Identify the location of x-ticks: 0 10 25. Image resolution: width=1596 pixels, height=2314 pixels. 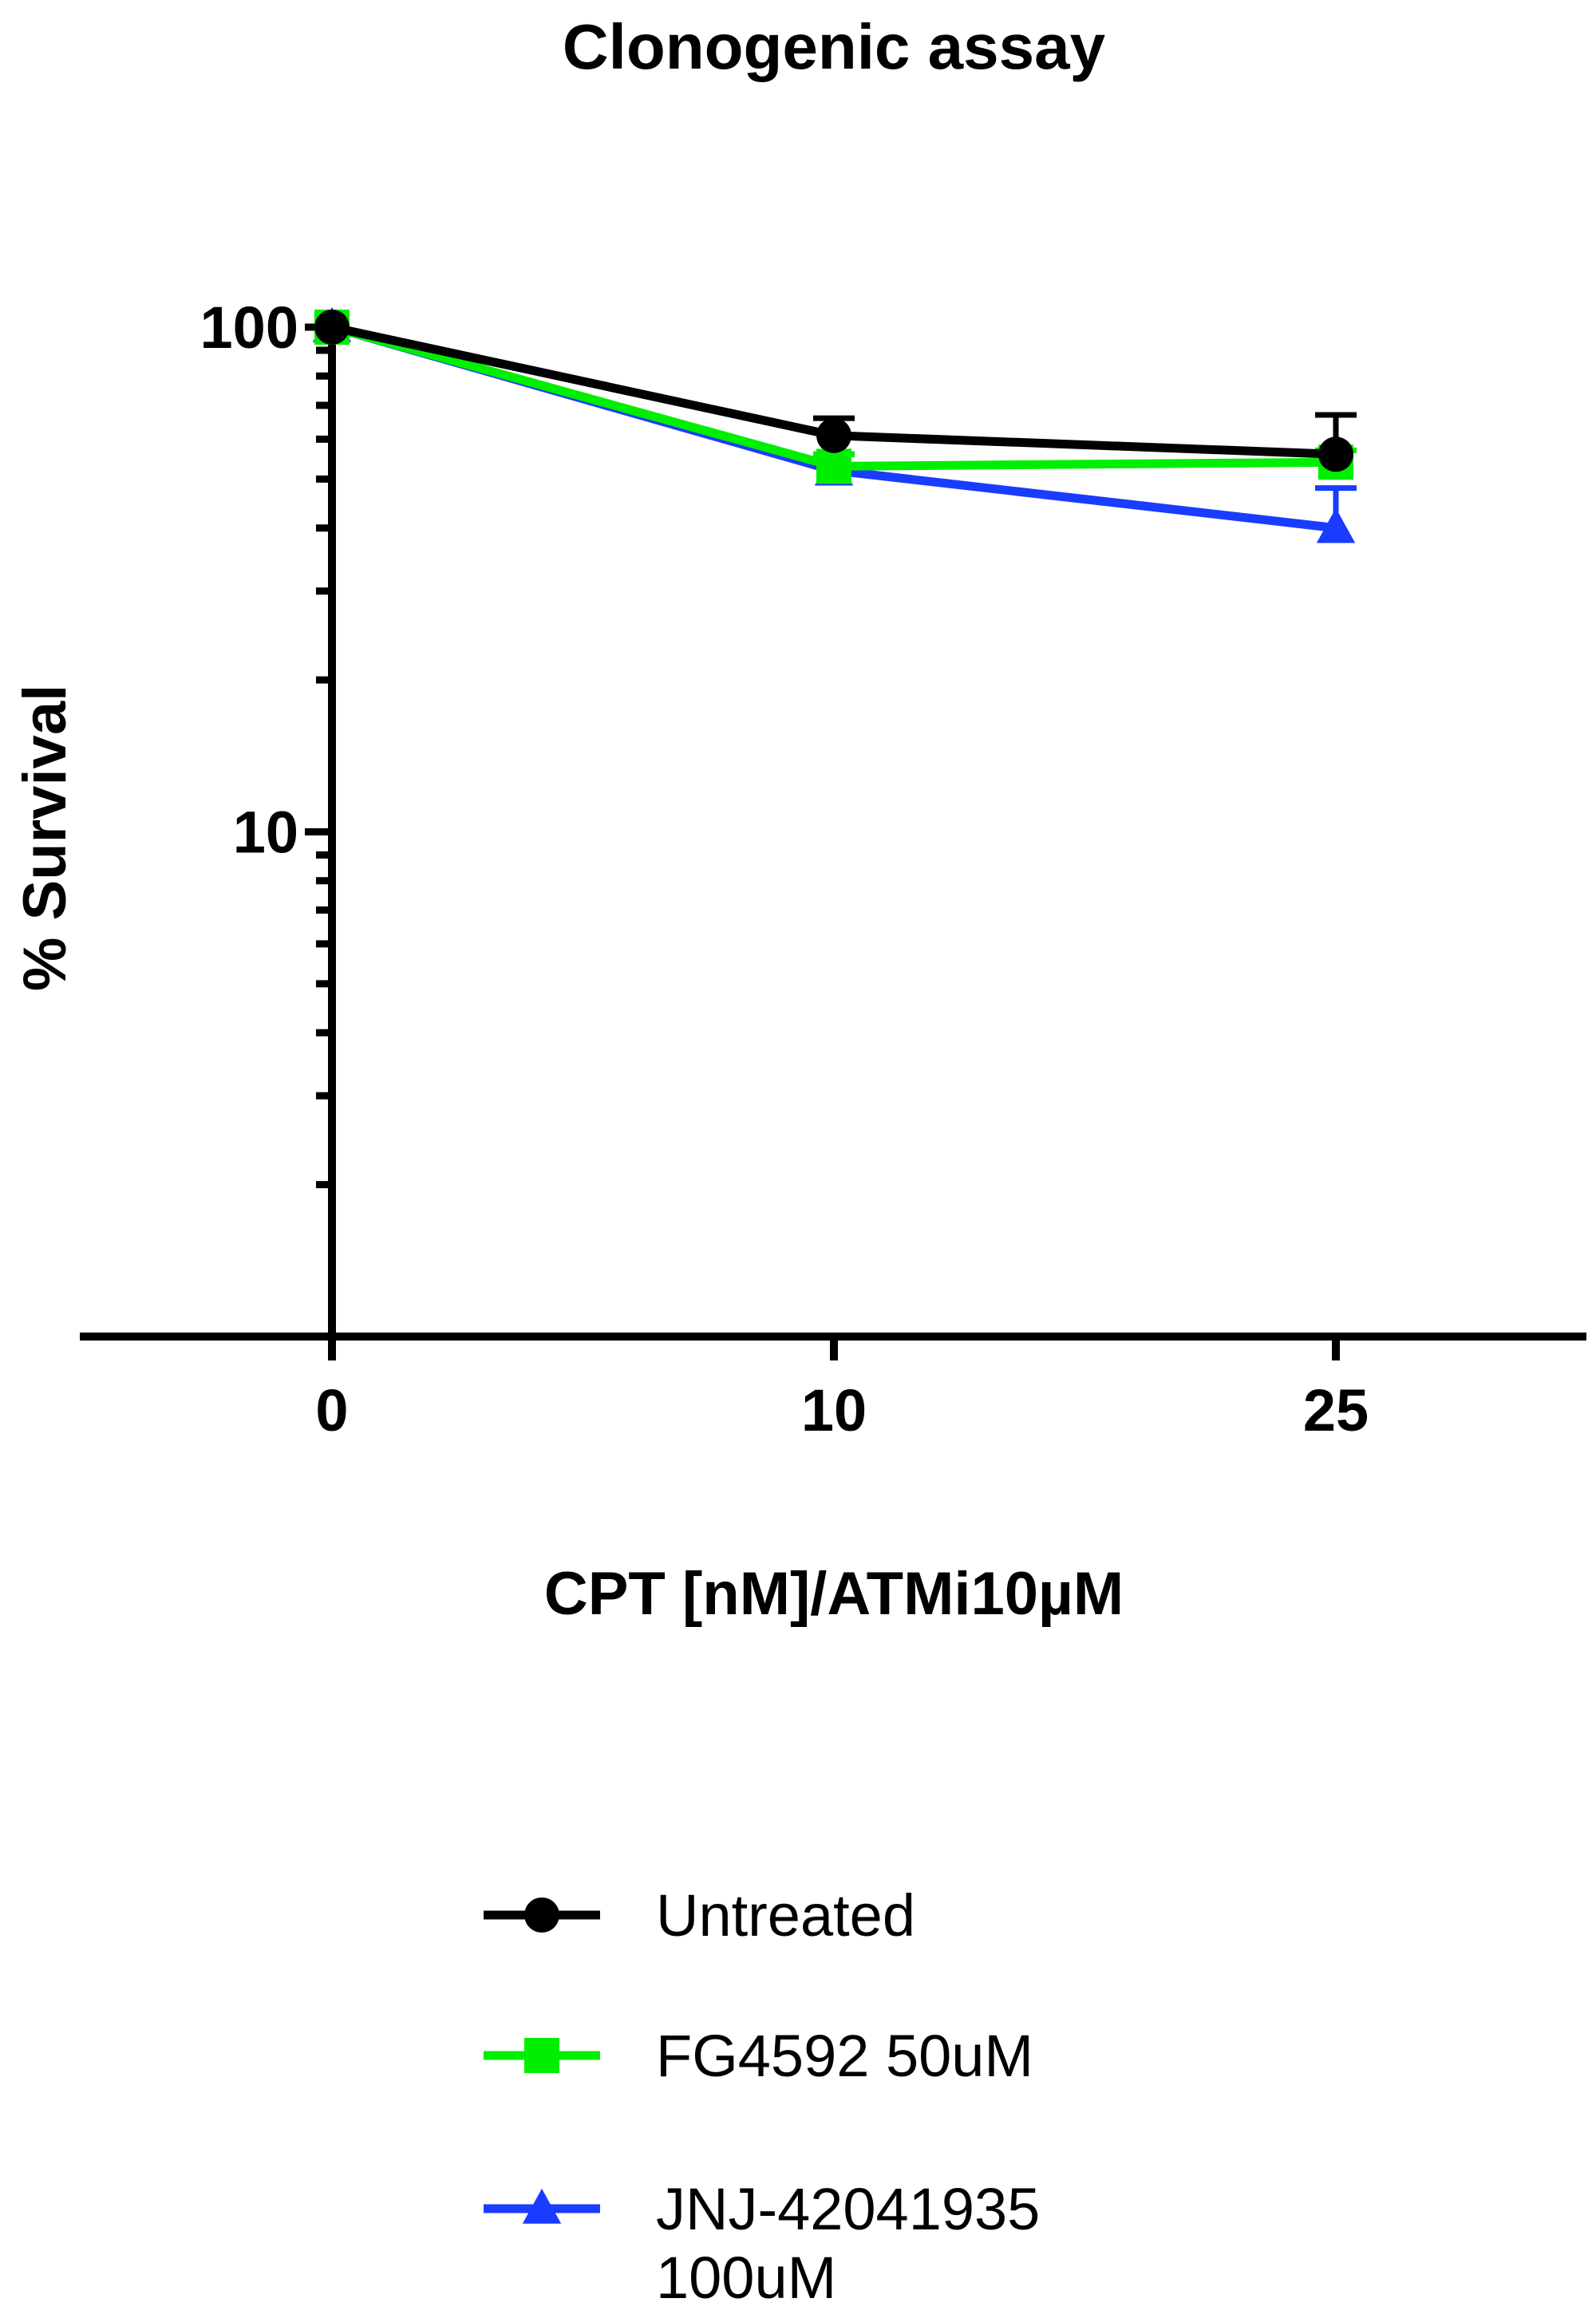
(842, 1390).